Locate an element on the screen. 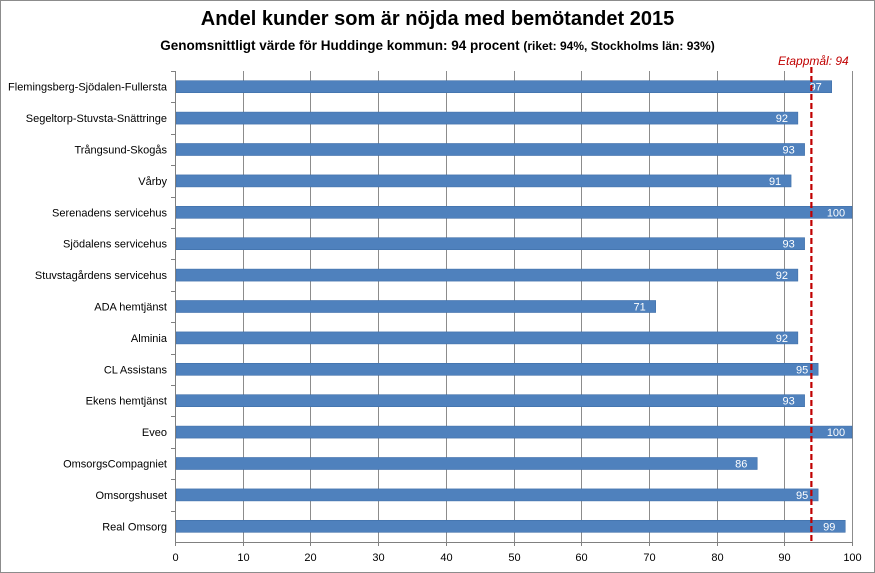  category-label: OmsorgsCompagniet is located at coordinates (115, 465).